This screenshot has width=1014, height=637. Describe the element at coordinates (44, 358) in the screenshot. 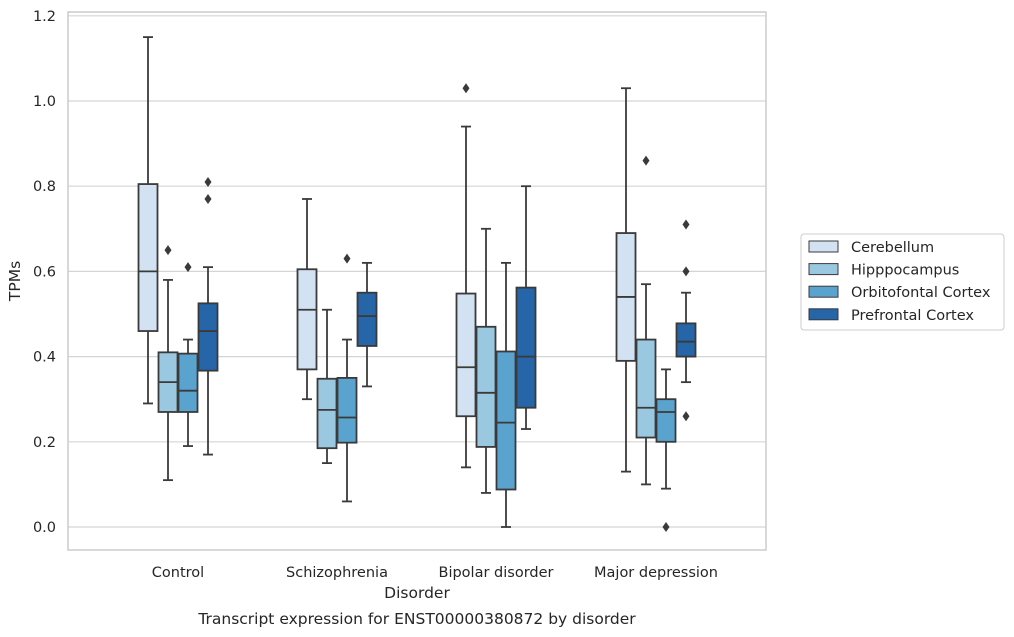

I see `y-tick-label: 0.4` at that location.